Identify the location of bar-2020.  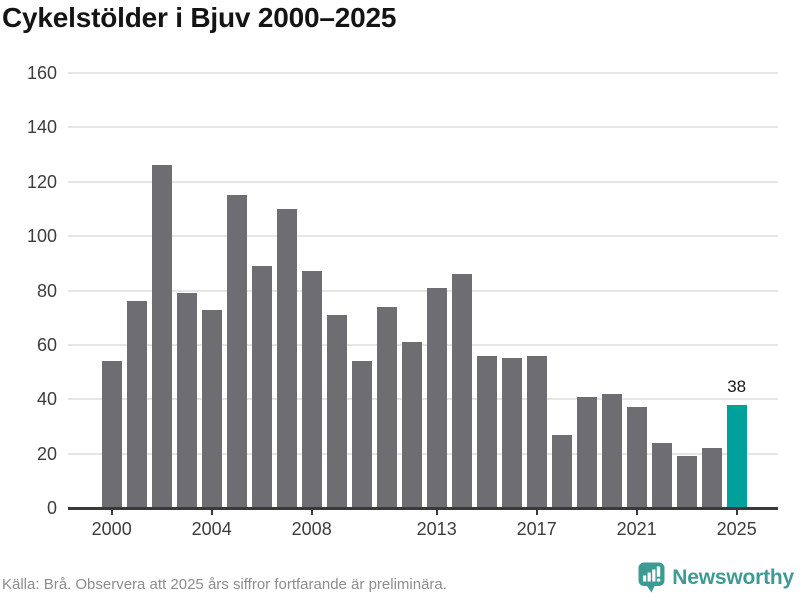
(611, 450).